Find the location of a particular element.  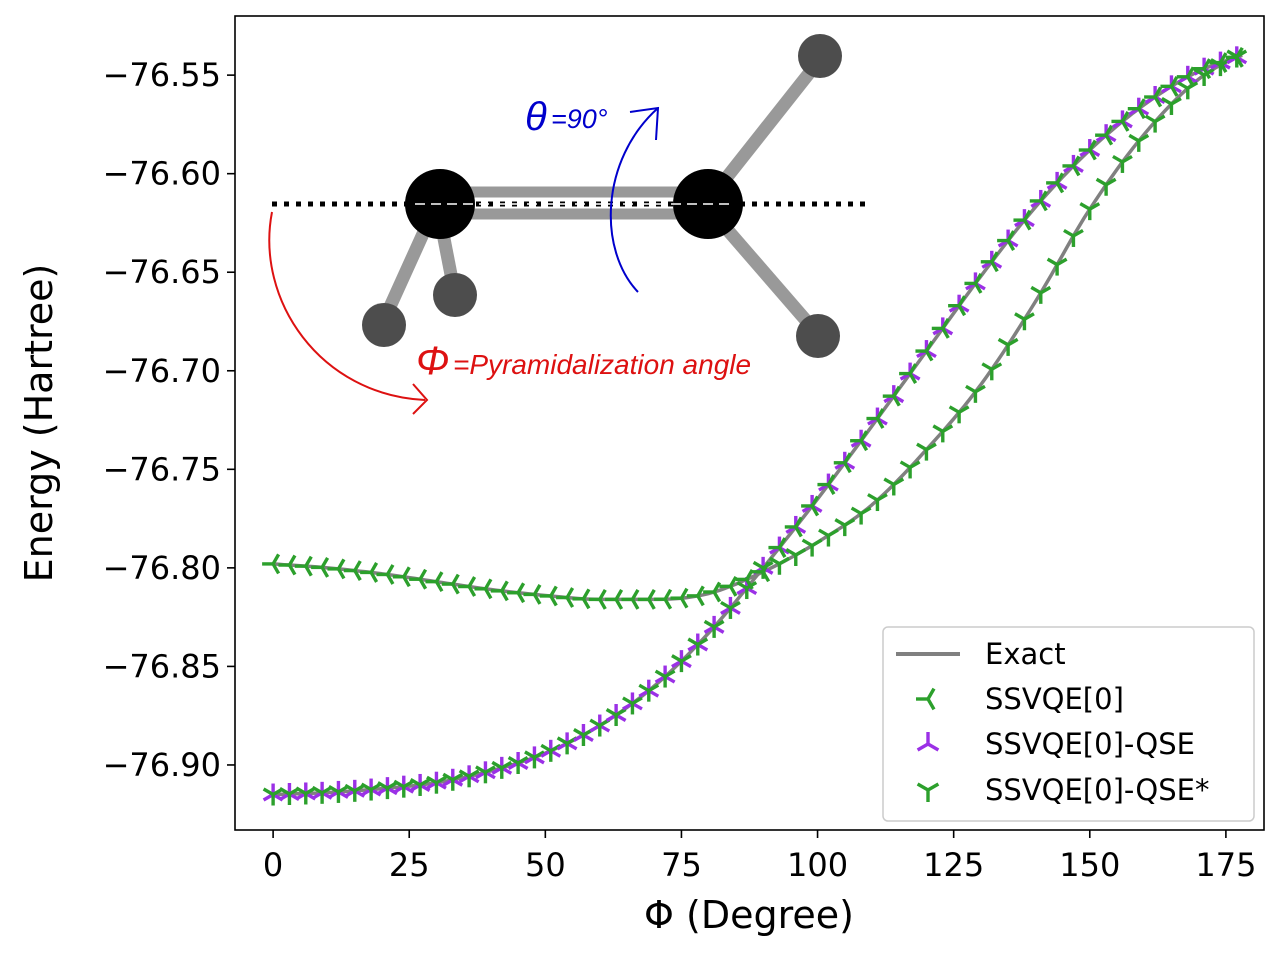

y-tick-label: −76.70 is located at coordinates (162, 371).